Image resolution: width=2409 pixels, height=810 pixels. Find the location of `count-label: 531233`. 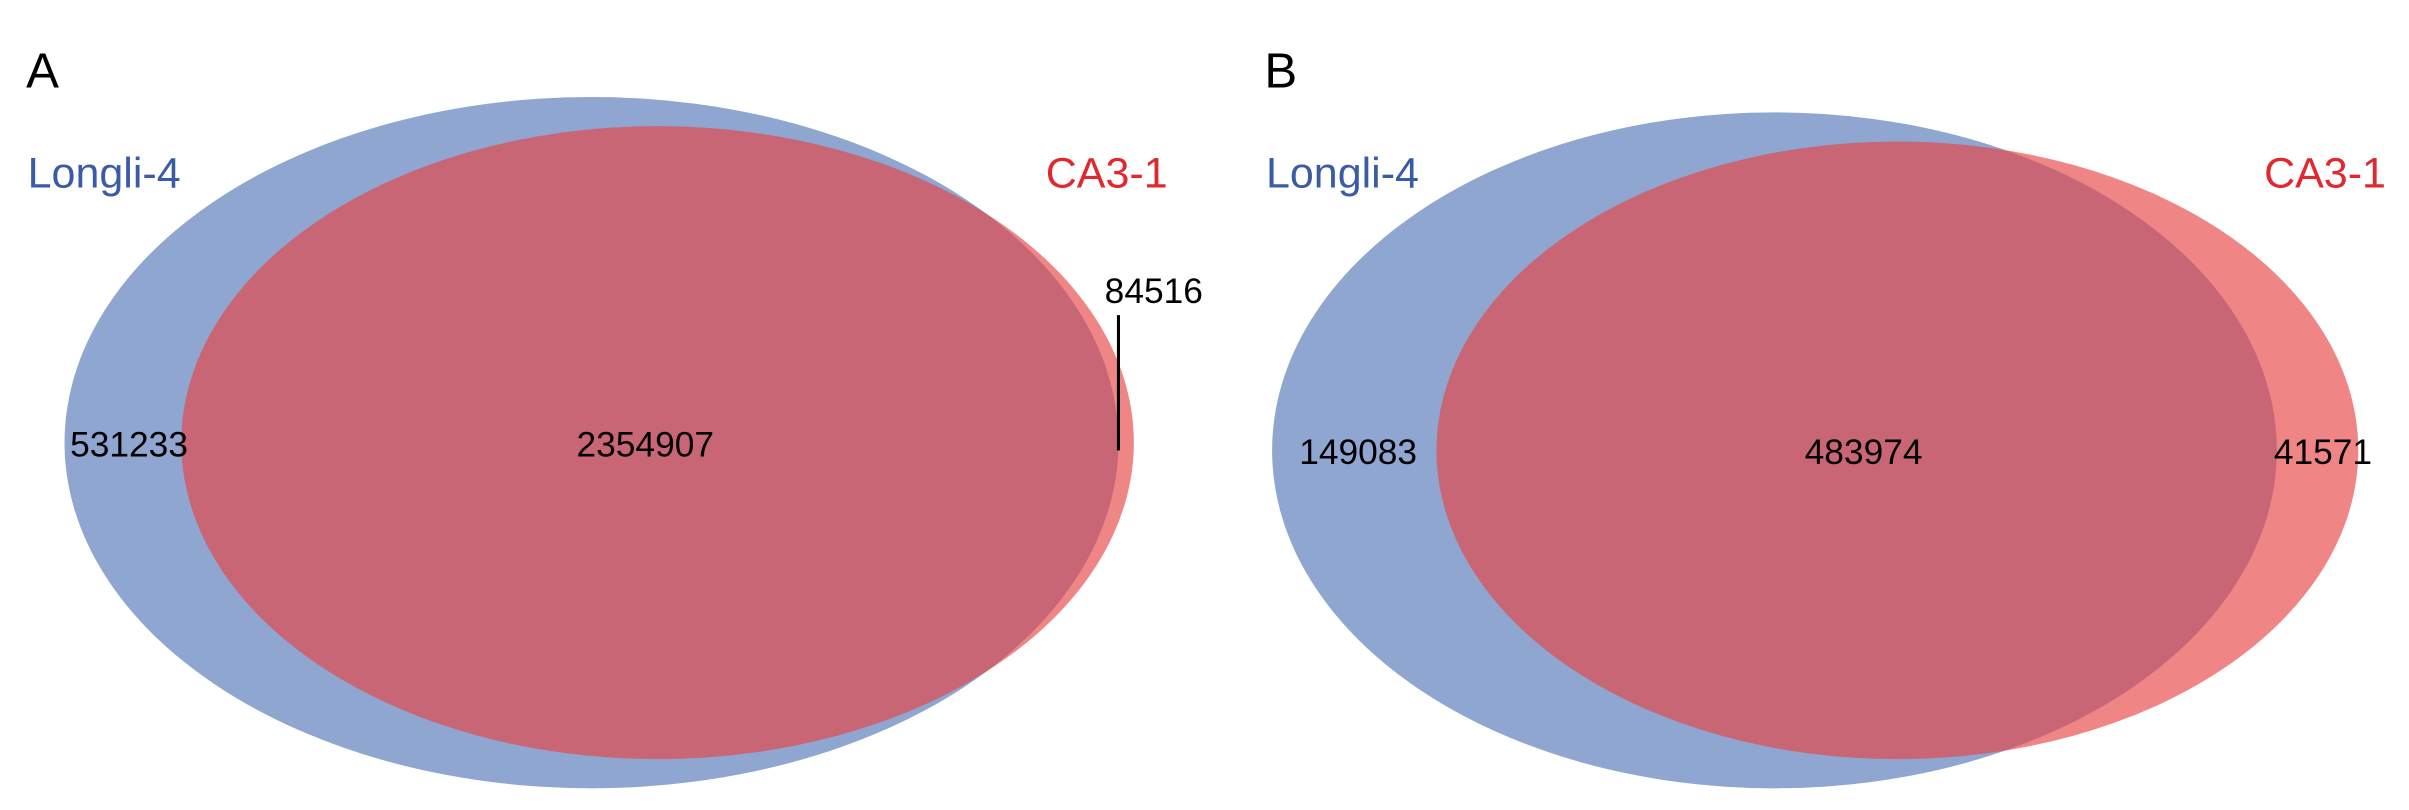

count-label: 531233 is located at coordinates (129, 444).